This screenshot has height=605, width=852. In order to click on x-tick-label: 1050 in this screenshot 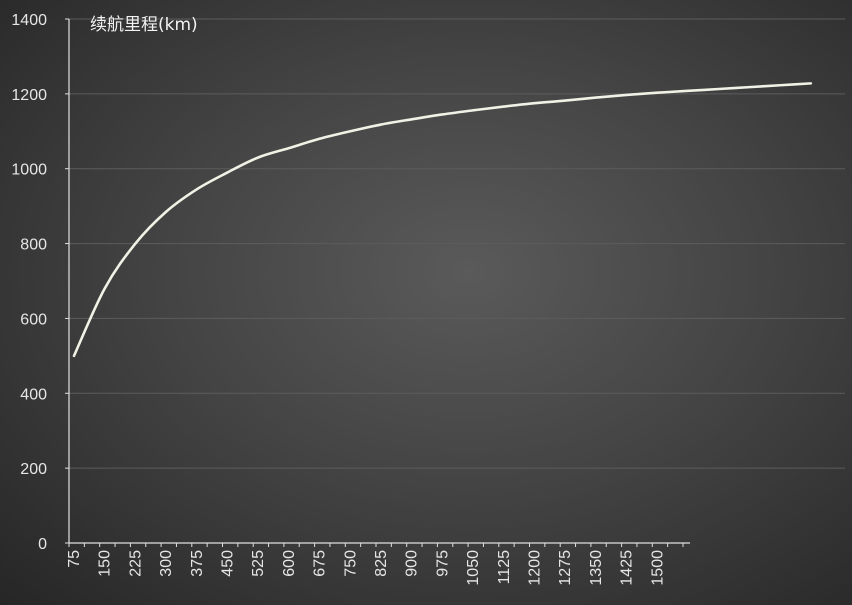, I will do `click(473, 568)`.